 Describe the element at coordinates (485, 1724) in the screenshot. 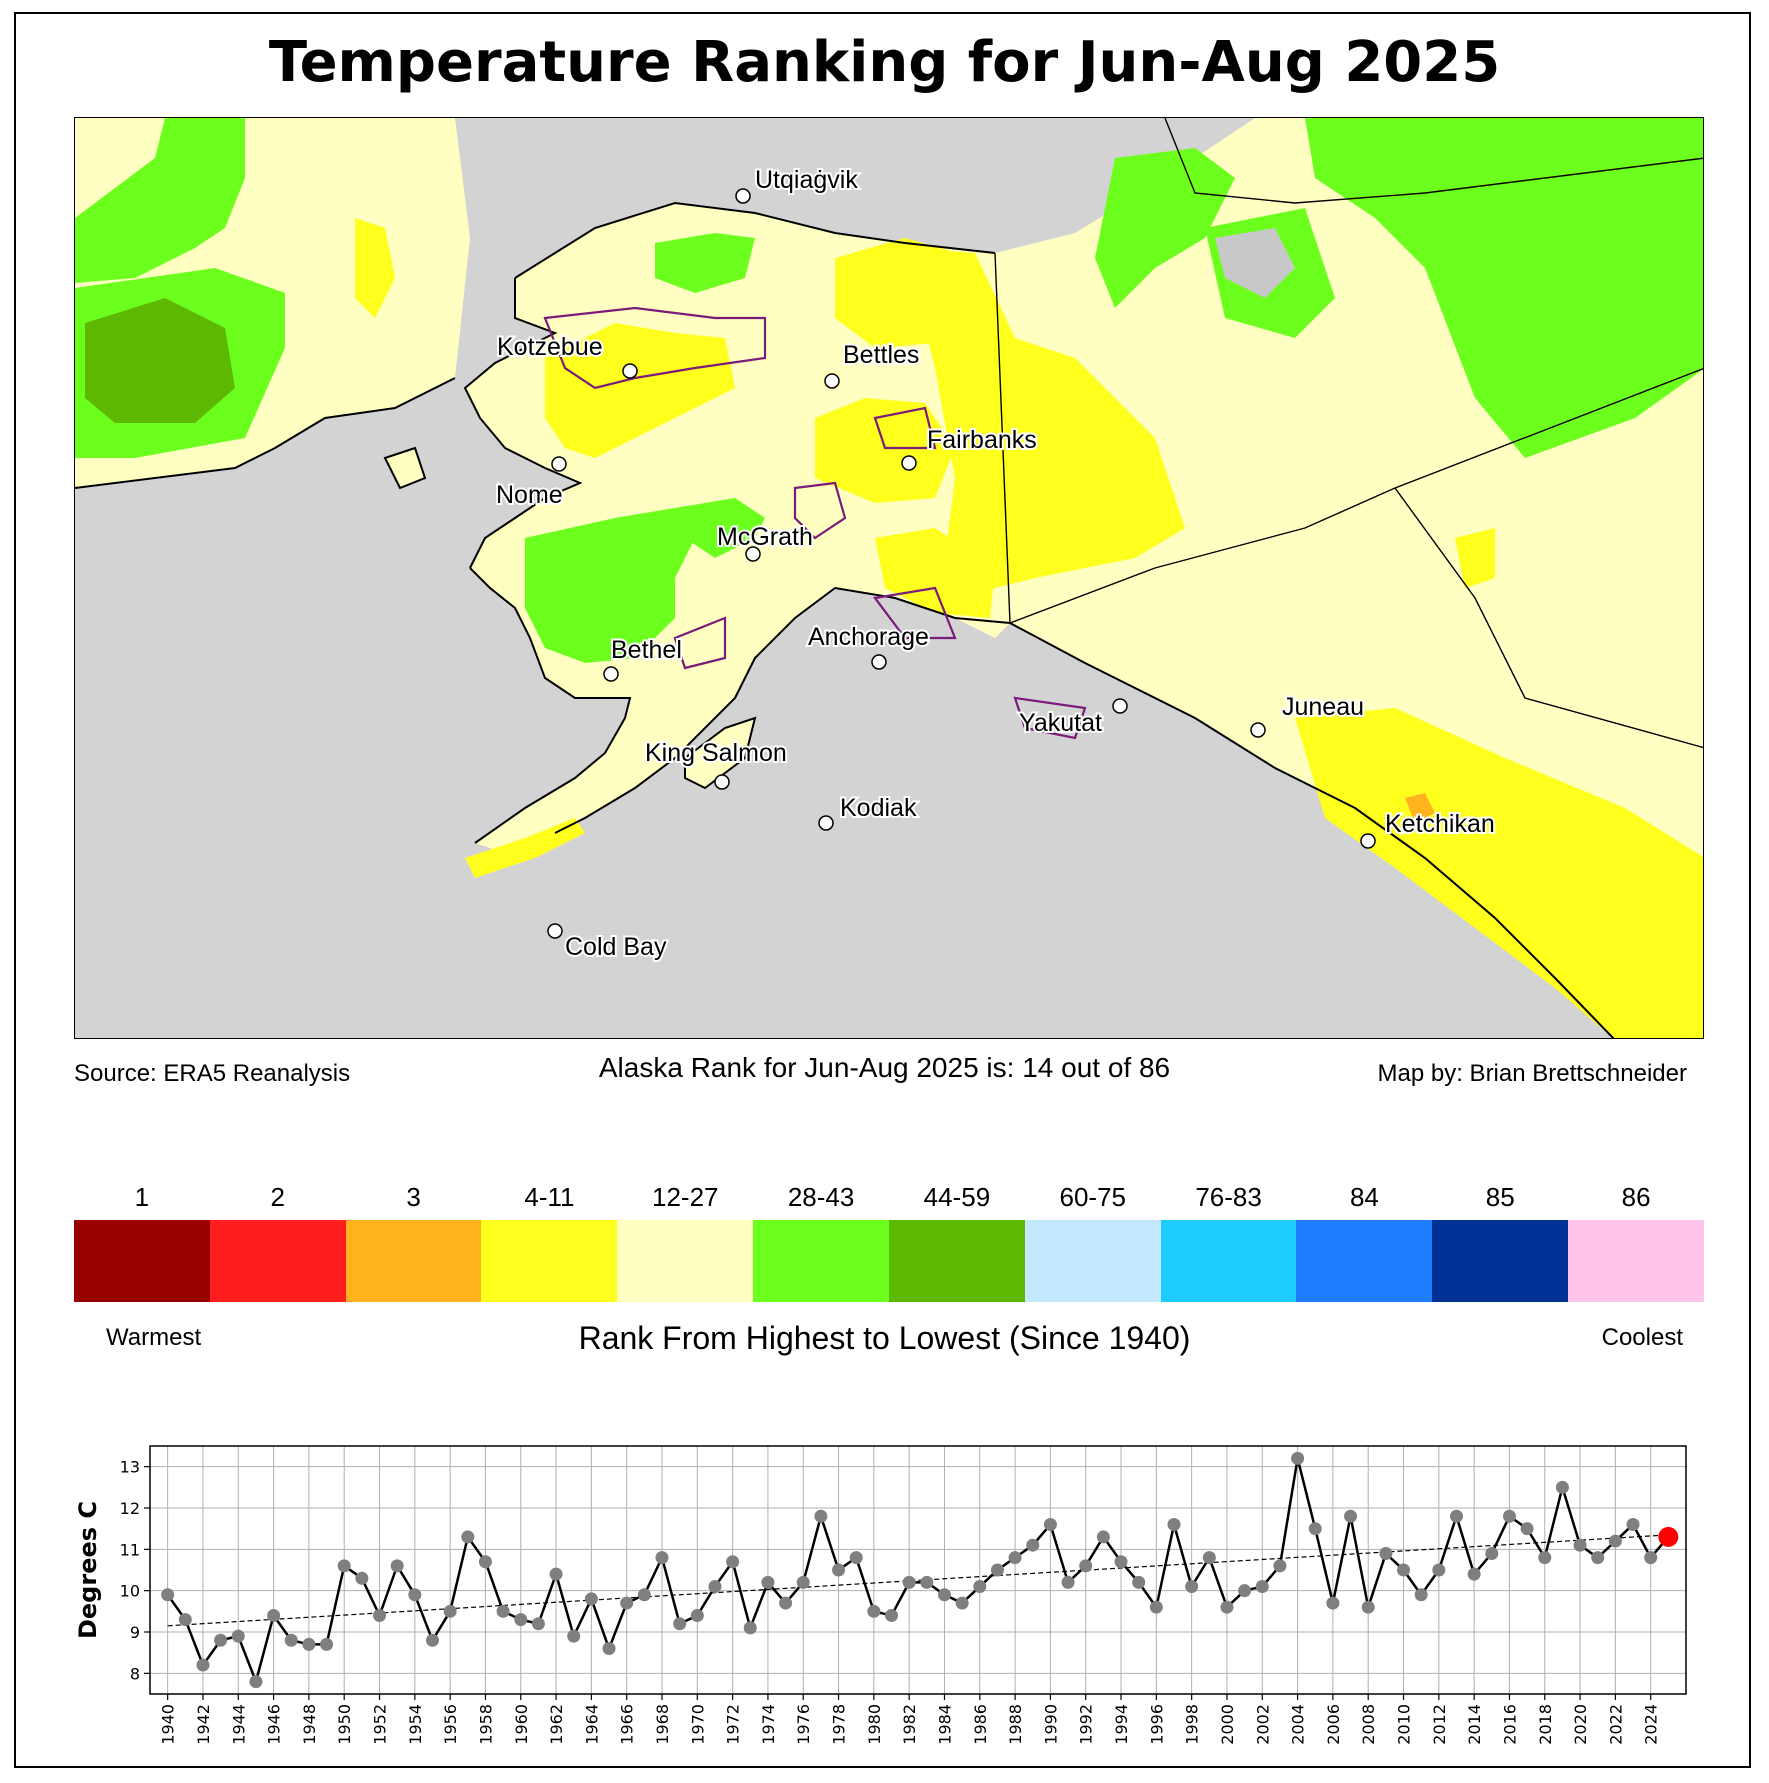

I see `x-tick-label: 1958` at that location.